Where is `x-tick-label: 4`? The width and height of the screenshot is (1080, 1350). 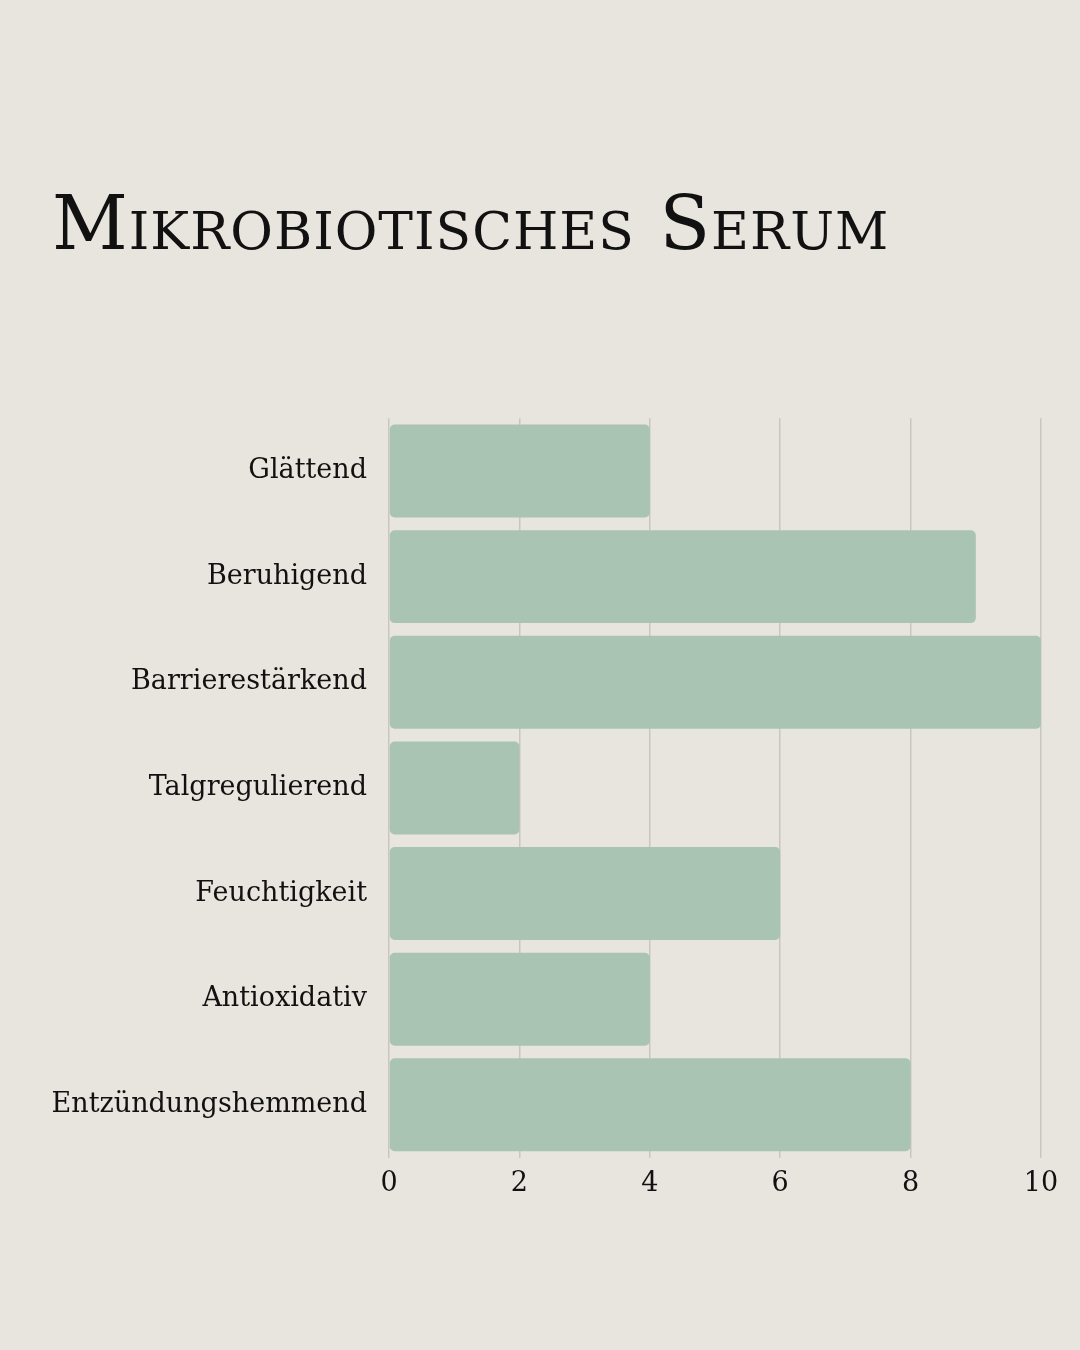
x-tick-label: 4 is located at coordinates (650, 1181).